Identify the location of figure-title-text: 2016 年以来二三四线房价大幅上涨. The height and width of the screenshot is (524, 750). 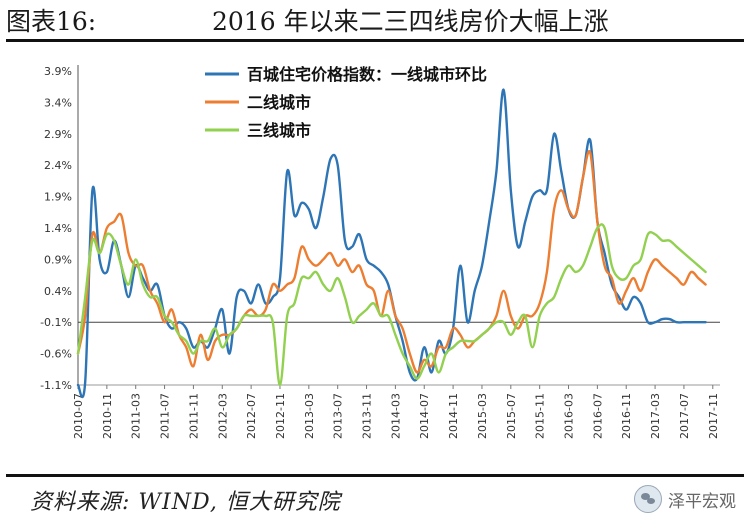
(410, 21).